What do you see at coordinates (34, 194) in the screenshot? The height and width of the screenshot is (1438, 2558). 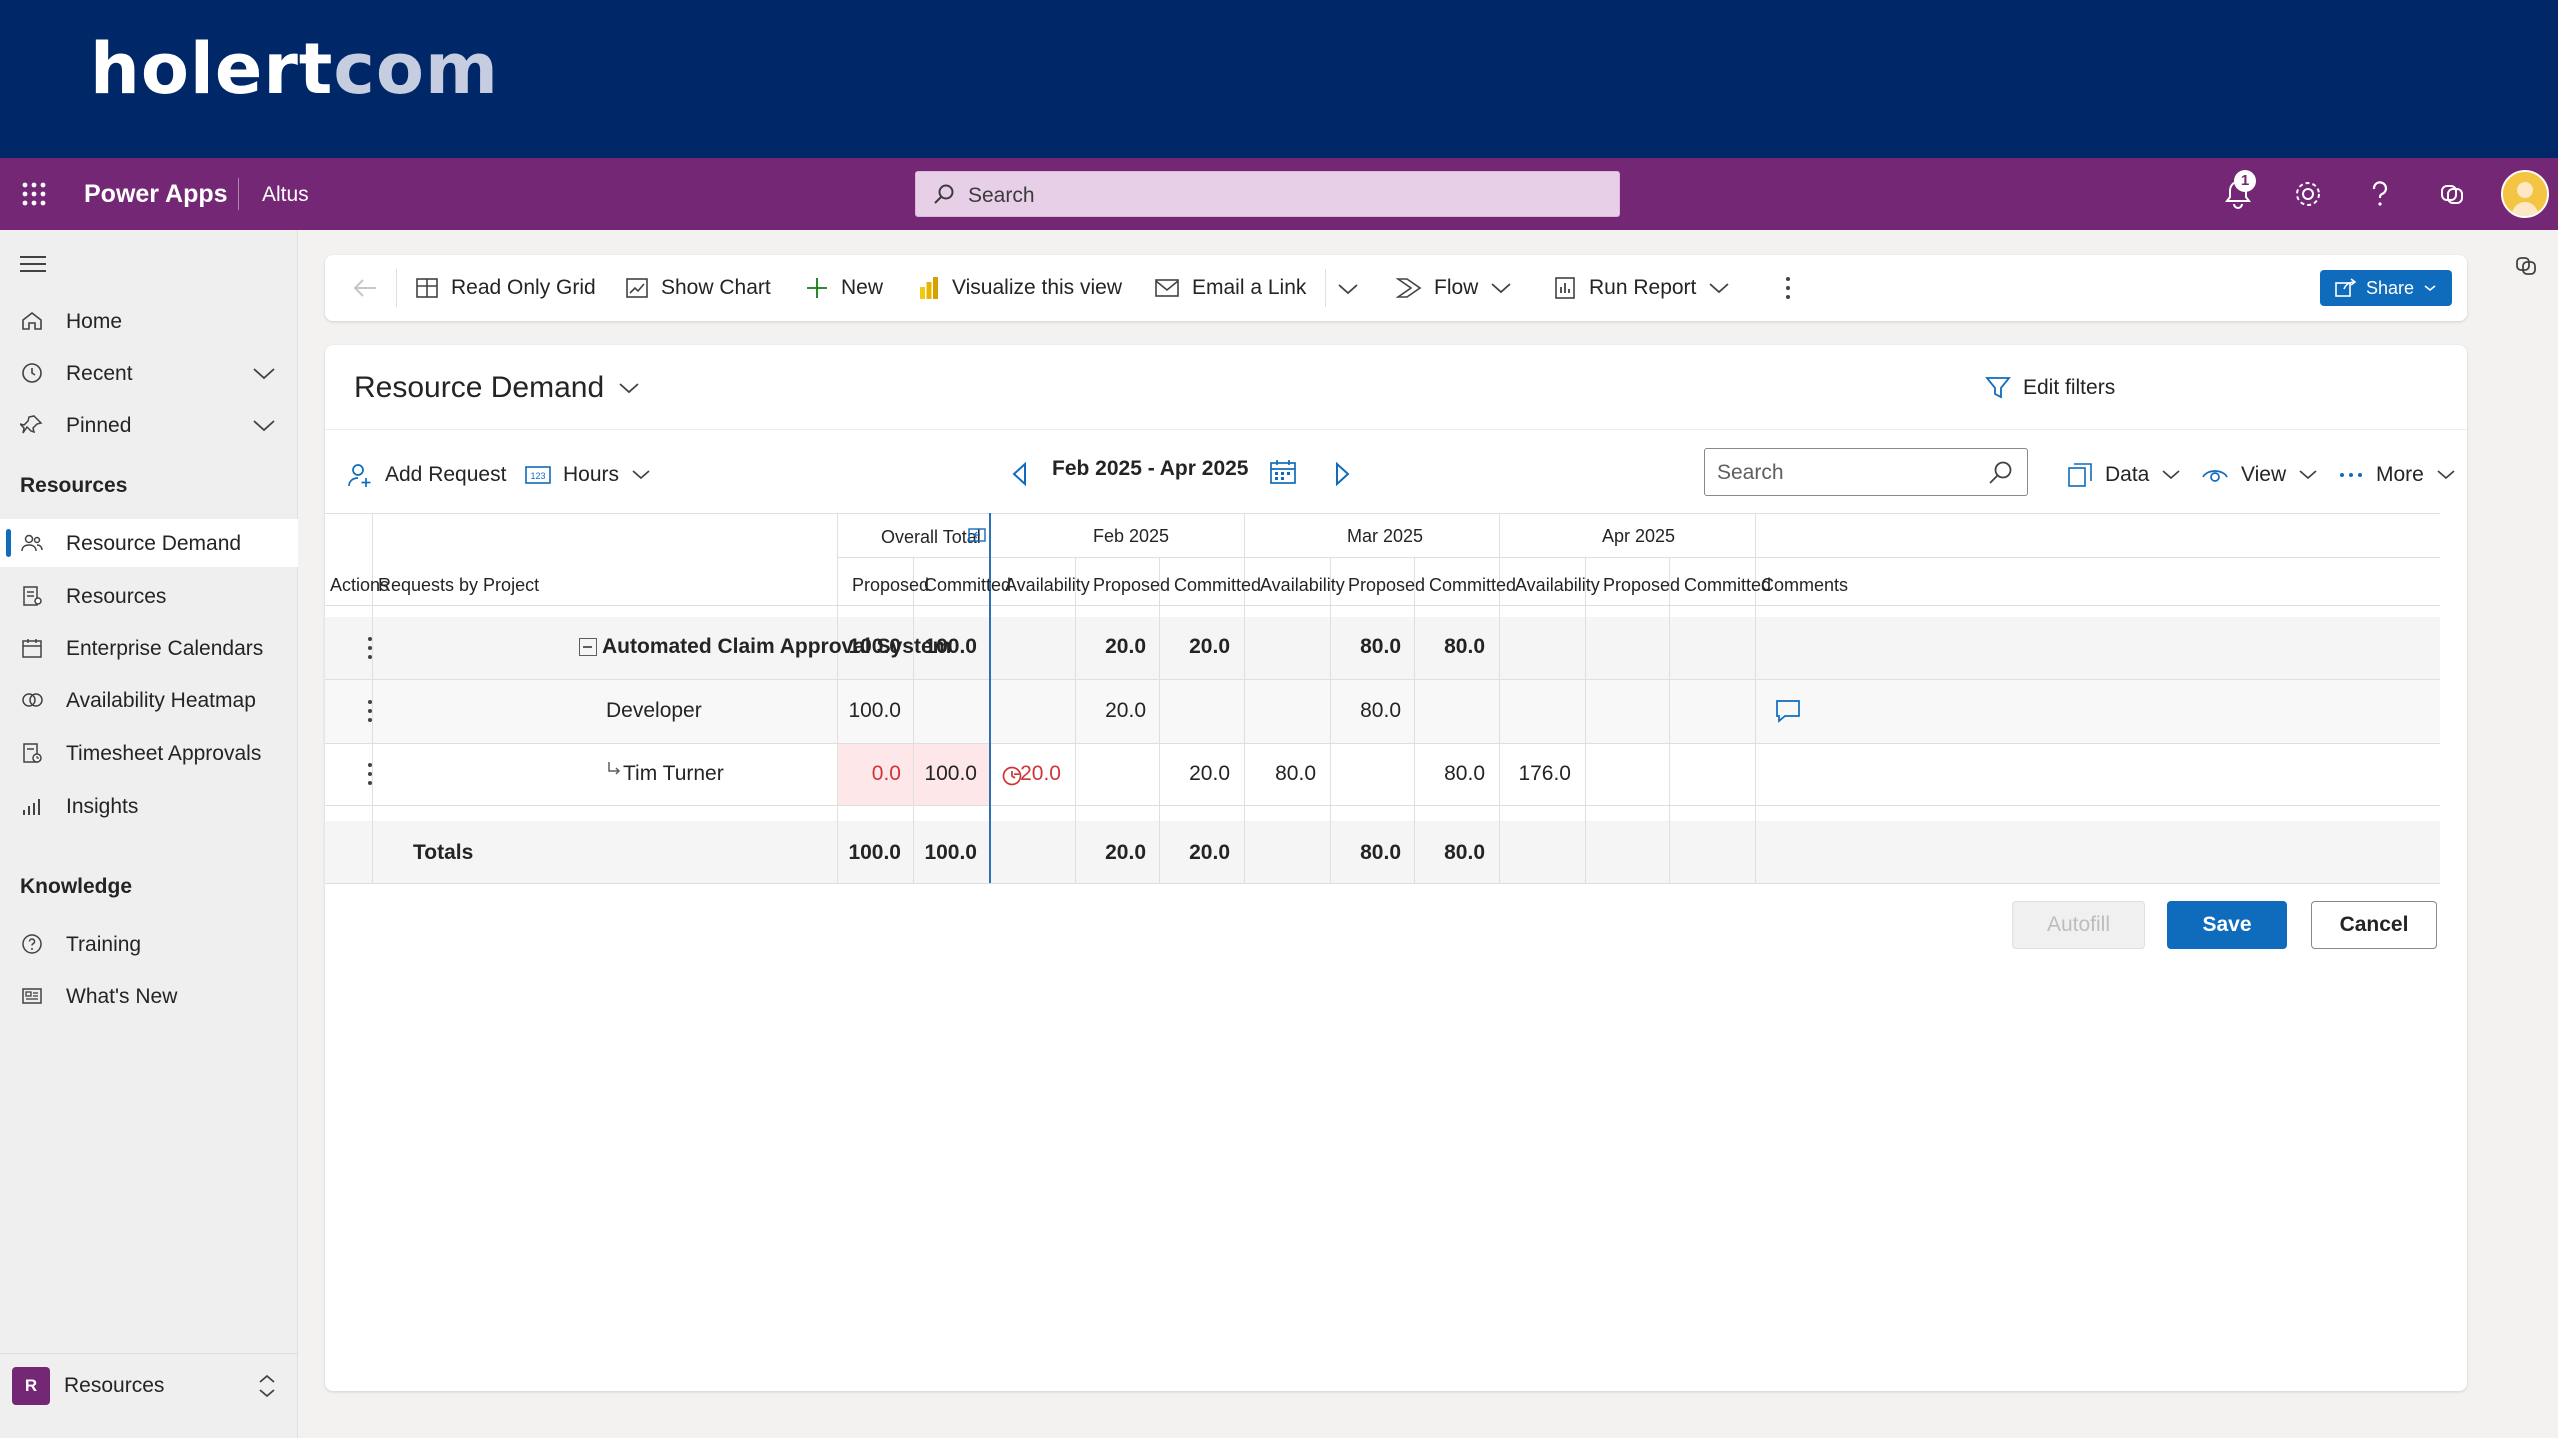 I see `waffle-icon` at bounding box center [34, 194].